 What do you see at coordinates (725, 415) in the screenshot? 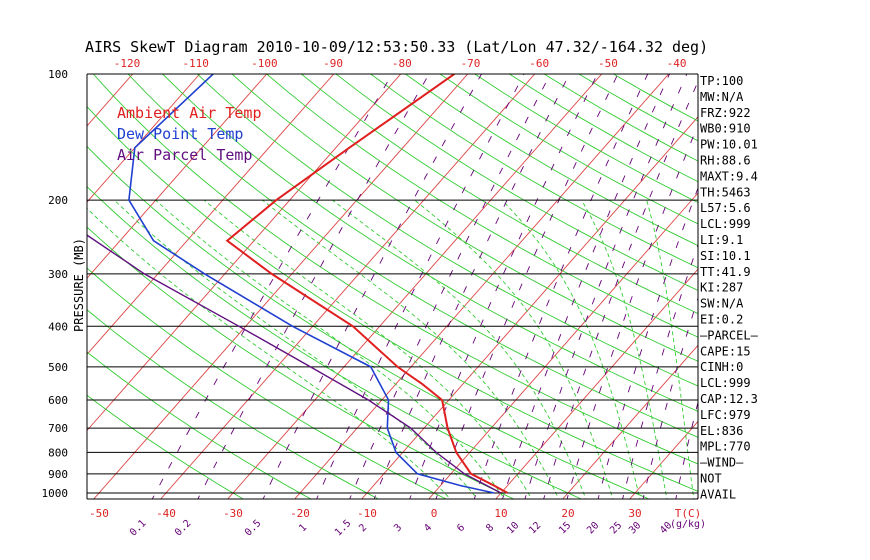
I see `stat-item: LFC:979` at bounding box center [725, 415].